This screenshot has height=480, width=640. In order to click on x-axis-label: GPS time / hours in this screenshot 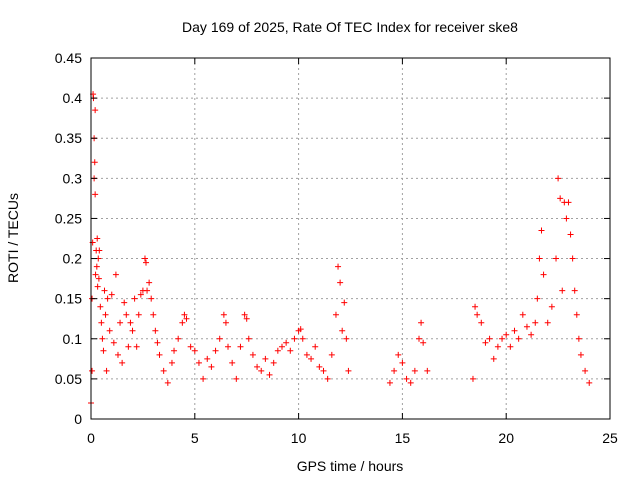, I will do `click(350, 466)`.